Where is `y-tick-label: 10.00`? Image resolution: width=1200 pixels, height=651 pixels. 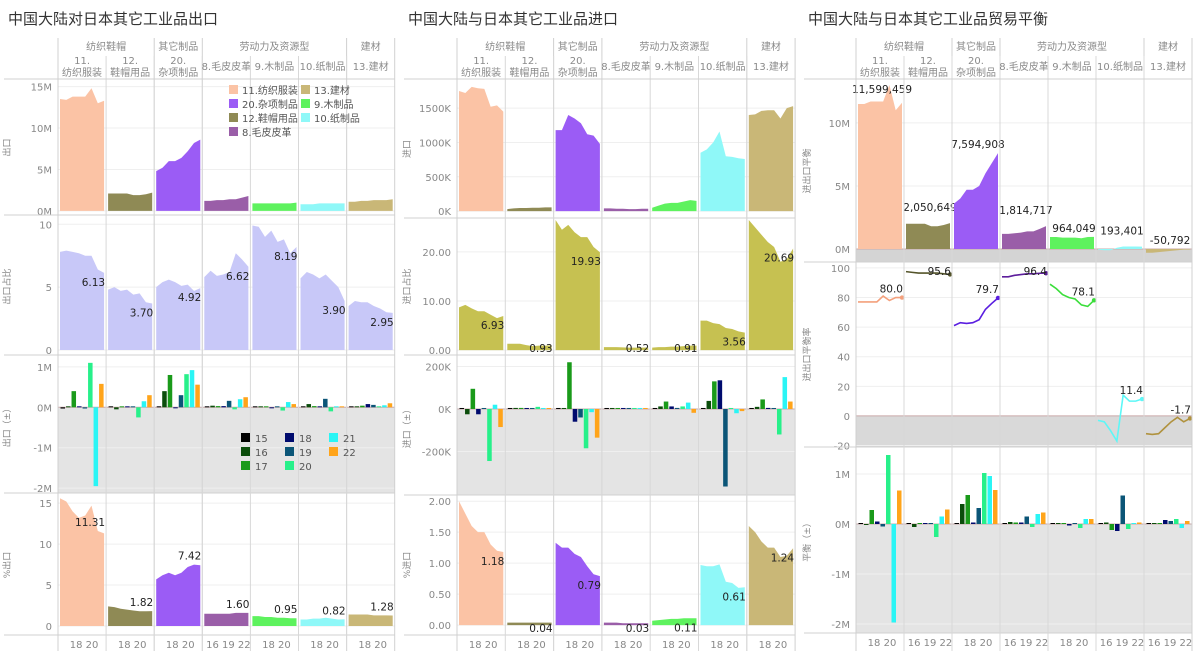 y-tick-label: 10.00 is located at coordinates (436, 302).